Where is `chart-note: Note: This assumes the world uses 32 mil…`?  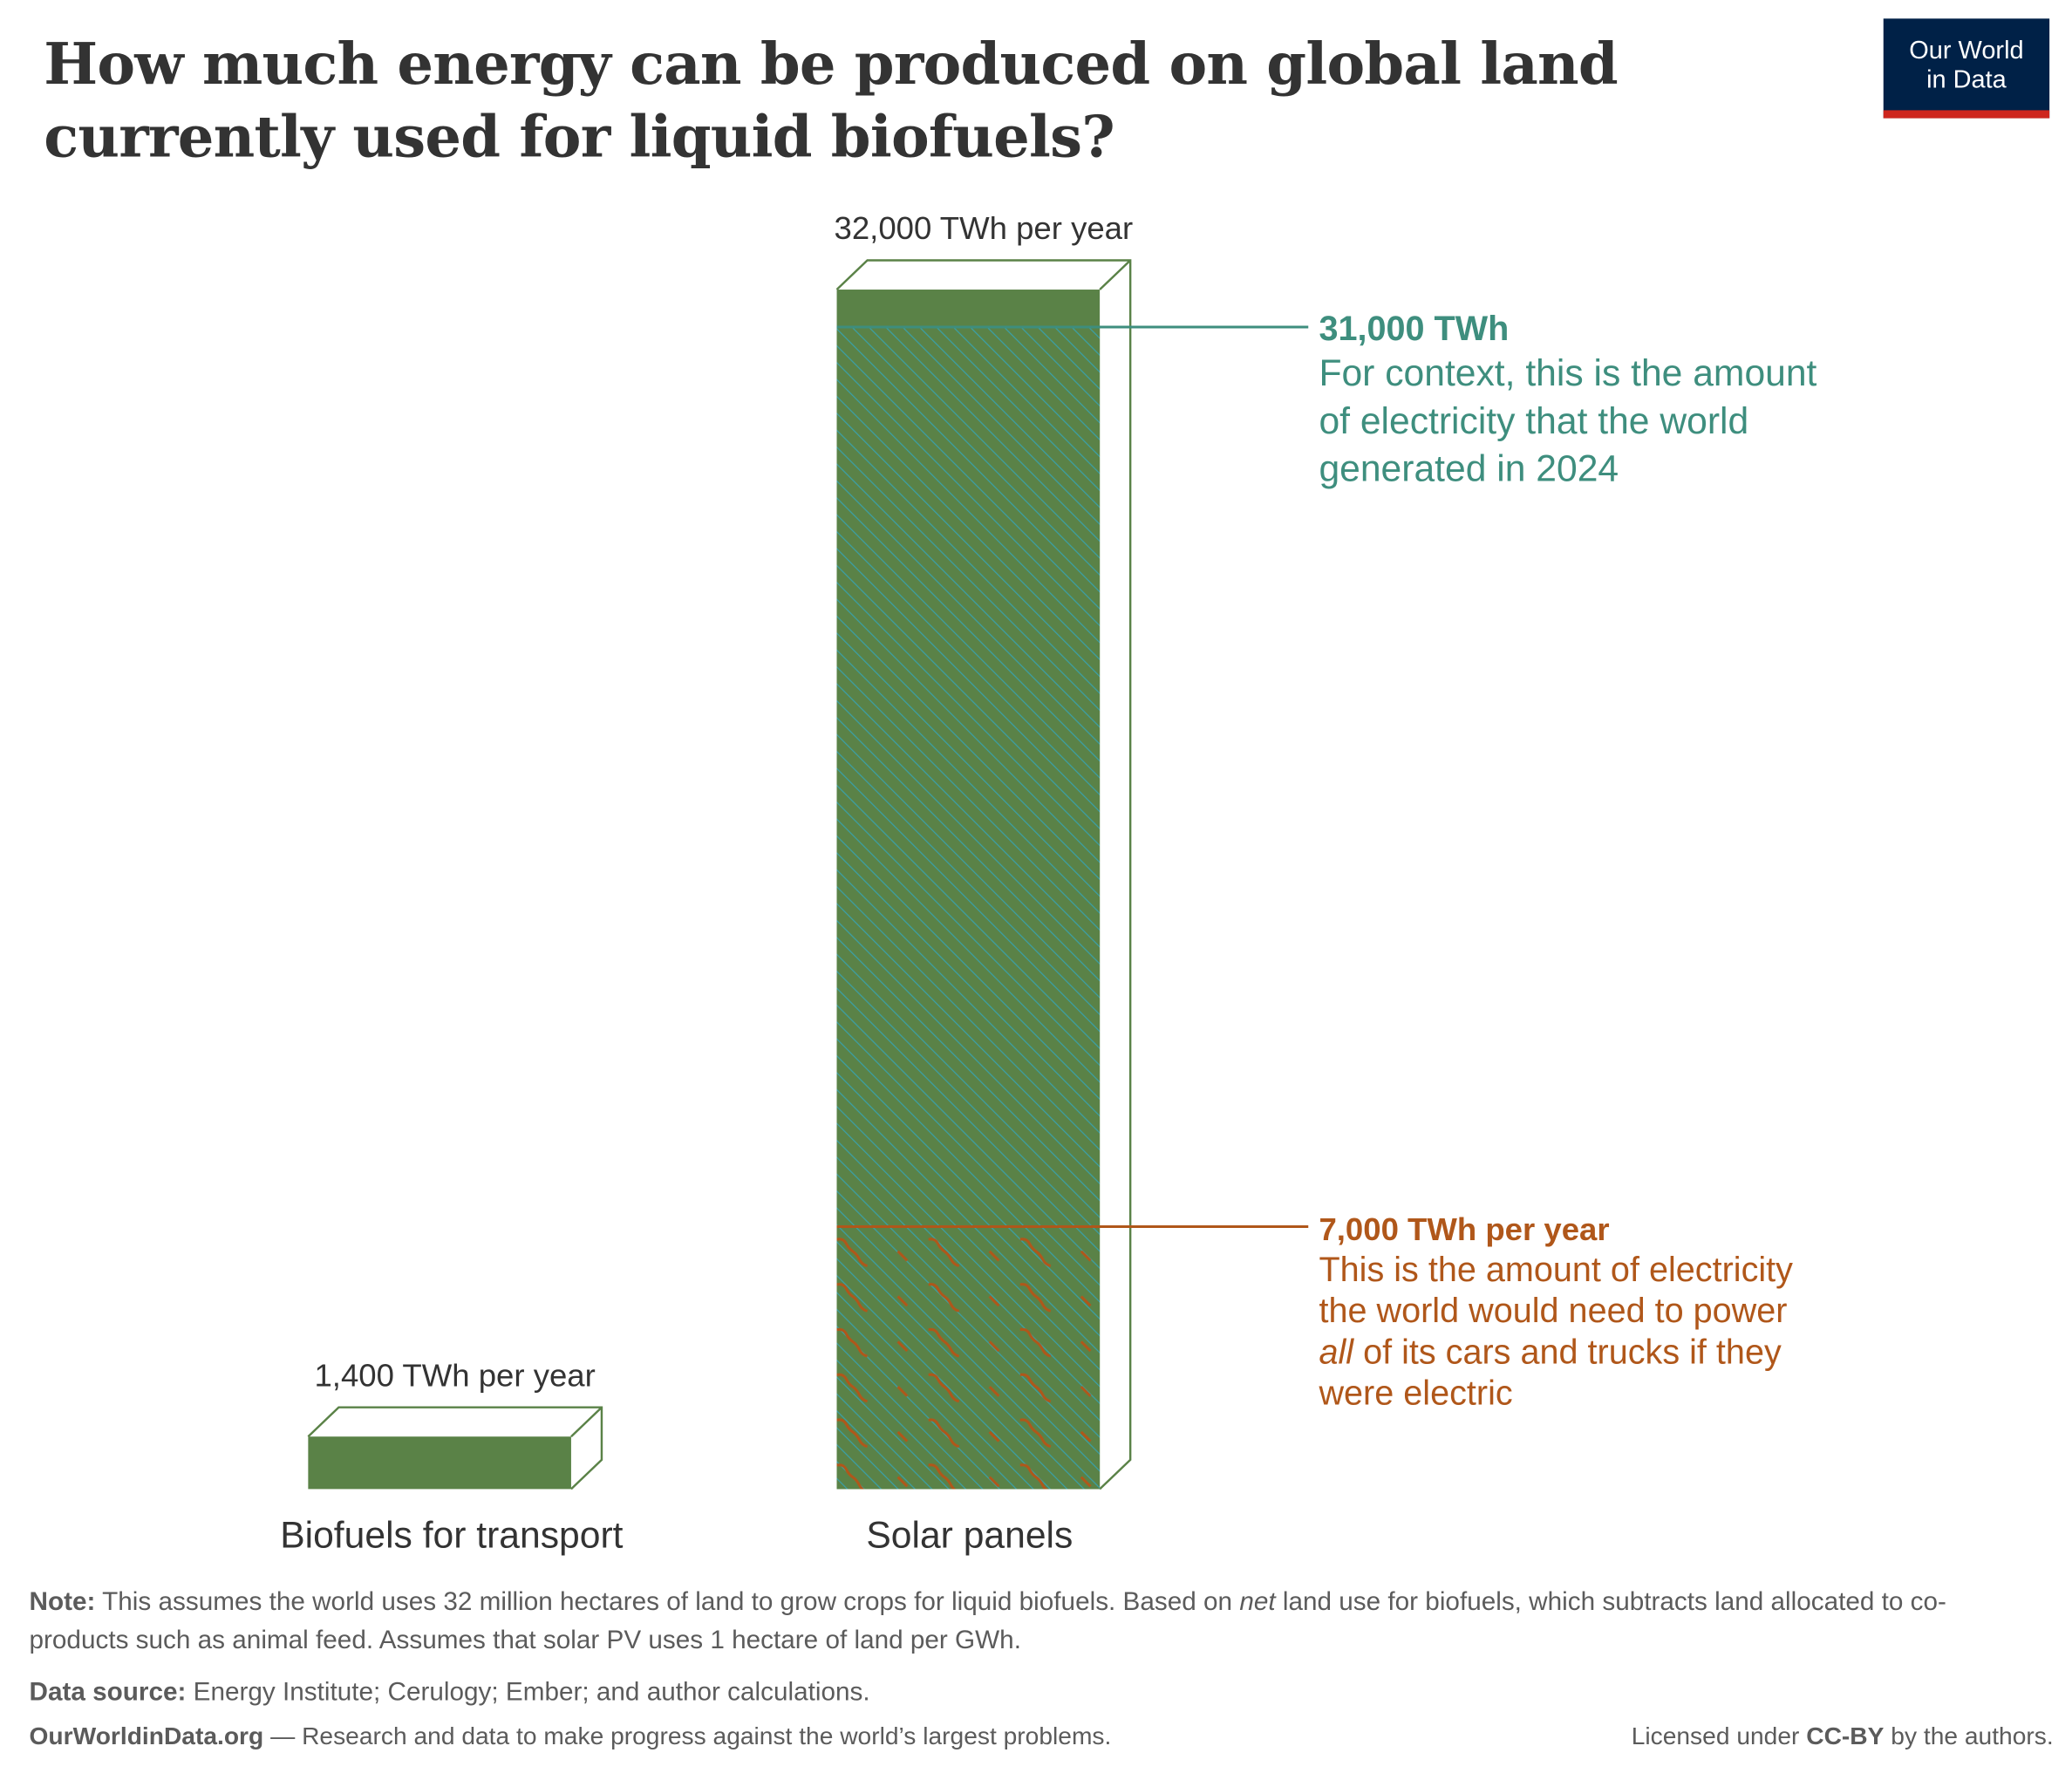
chart-note: Note: This assumes the world uses 32 mil… is located at coordinates (1026, 1623).